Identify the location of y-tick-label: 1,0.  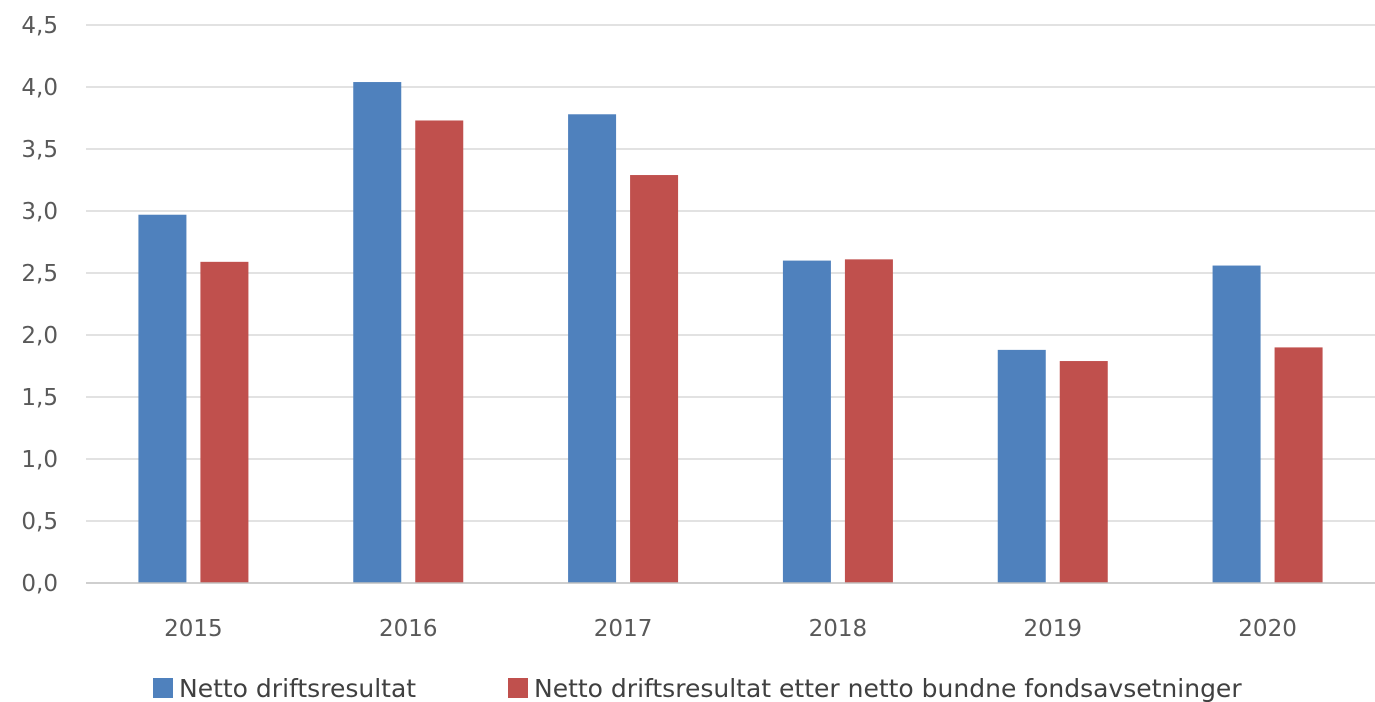
(39, 460).